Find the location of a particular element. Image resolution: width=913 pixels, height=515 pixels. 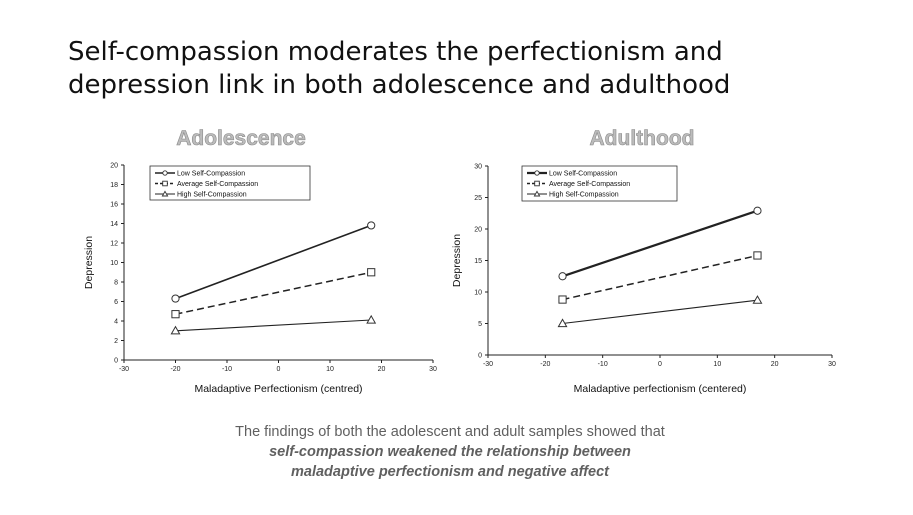

y-tick-label: 12 is located at coordinates (114, 244).